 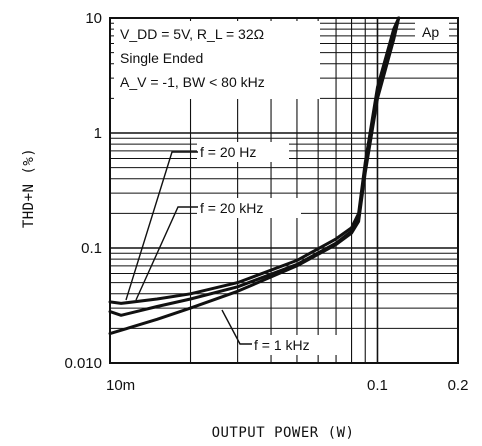 I want to click on y-tick-label: 10, so click(x=93, y=18).